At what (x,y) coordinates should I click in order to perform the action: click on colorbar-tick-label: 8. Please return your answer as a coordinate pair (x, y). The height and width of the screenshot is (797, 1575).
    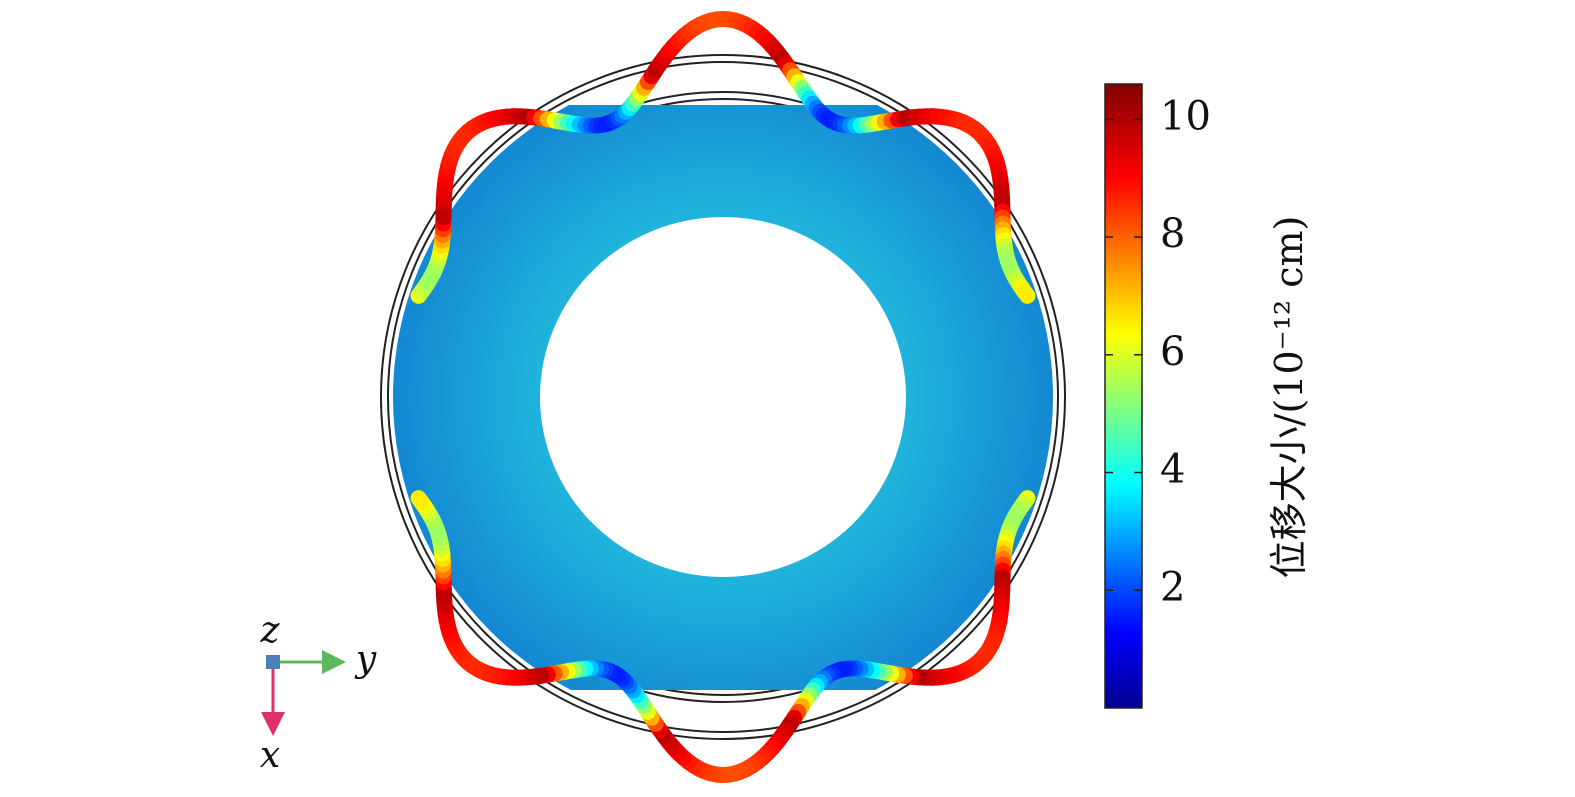
    Looking at the image, I should click on (1172, 234).